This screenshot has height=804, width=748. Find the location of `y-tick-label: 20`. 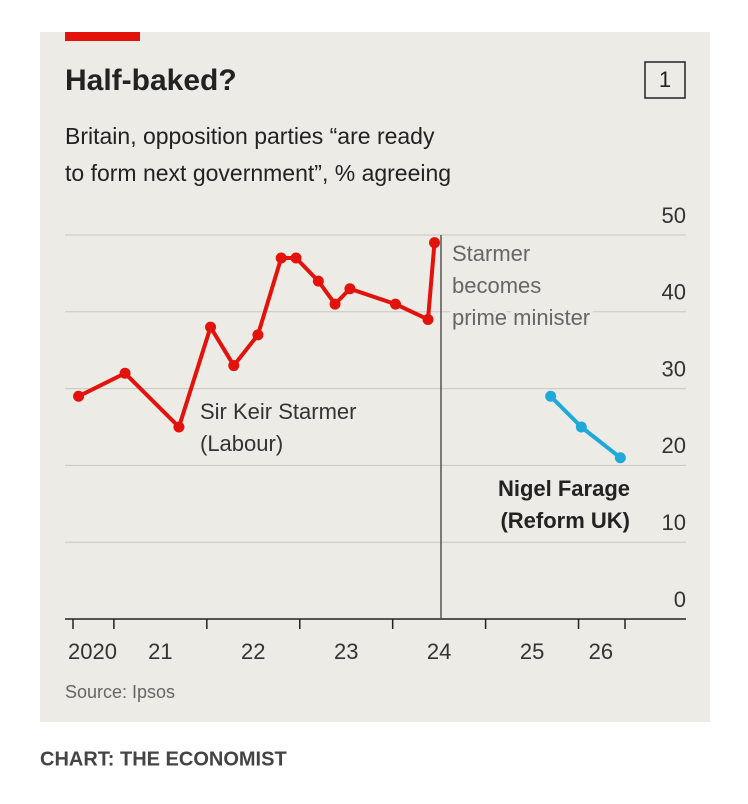

y-tick-label: 20 is located at coordinates (674, 445).